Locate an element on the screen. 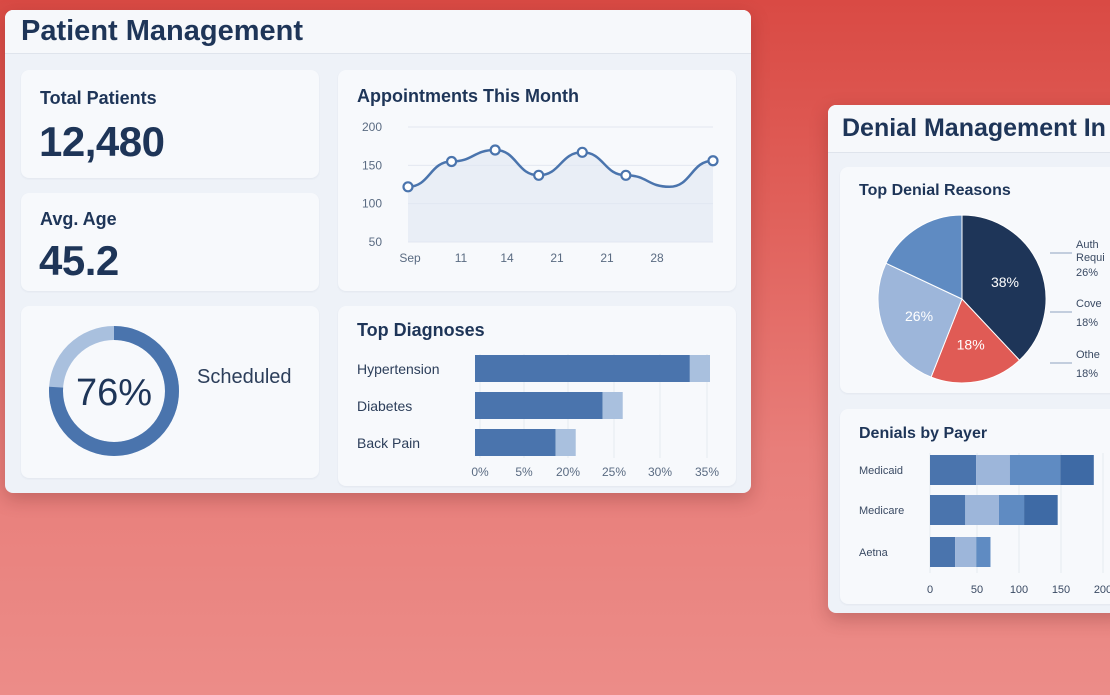 The image size is (1110, 695). denial-pie-label: 18% is located at coordinates (971, 344).